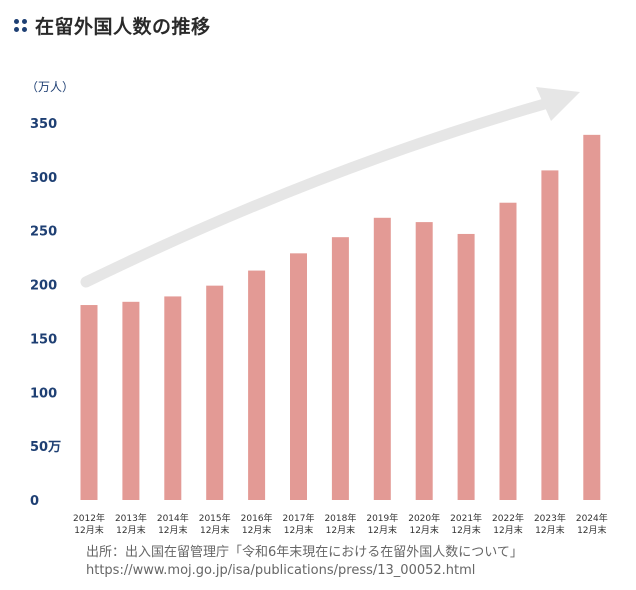 Image resolution: width=636 pixels, height=590 pixels. I want to click on x-tick-label-year: 2018年, so click(340, 518).